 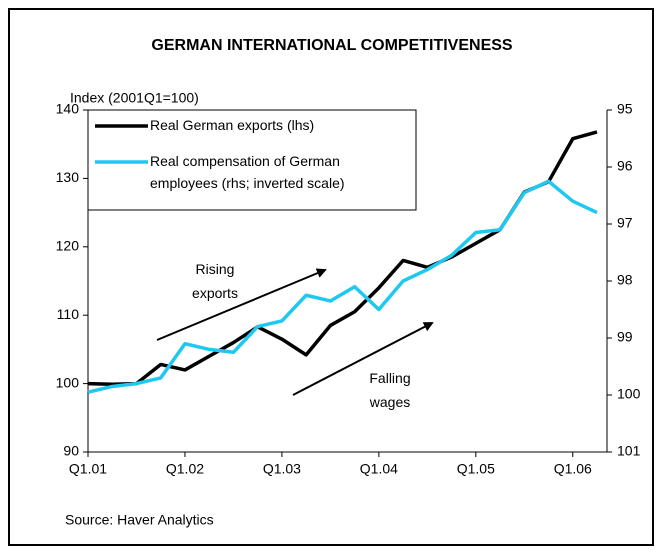 I want to click on annotation: Rising exports, so click(x=215, y=281).